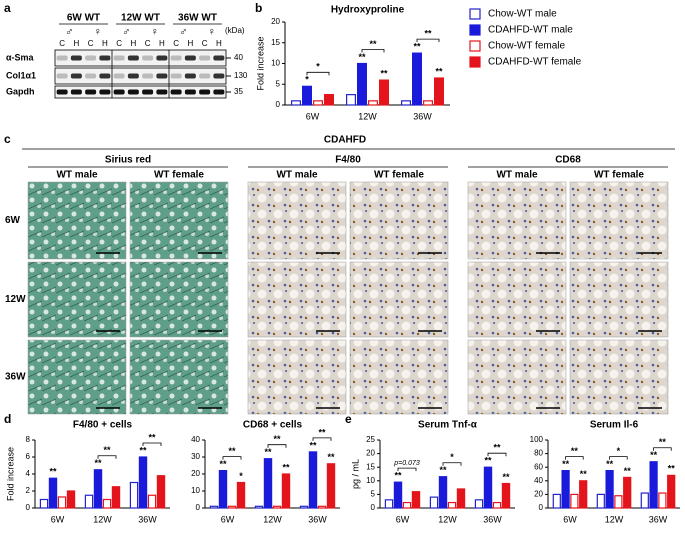  I want to click on stain-label: CD68, so click(568, 160).